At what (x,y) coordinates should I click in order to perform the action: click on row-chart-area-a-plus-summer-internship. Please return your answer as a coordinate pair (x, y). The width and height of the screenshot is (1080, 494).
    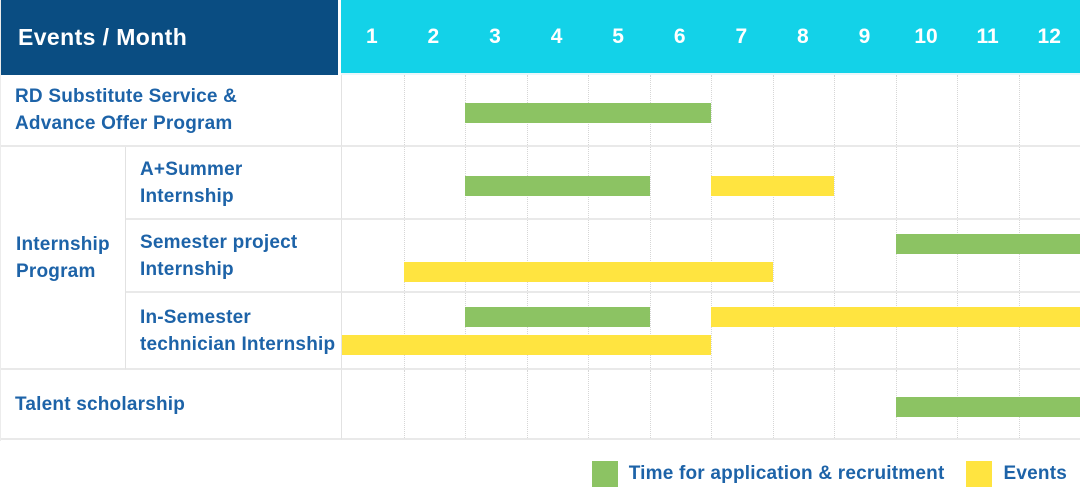
    Looking at the image, I should click on (710, 183).